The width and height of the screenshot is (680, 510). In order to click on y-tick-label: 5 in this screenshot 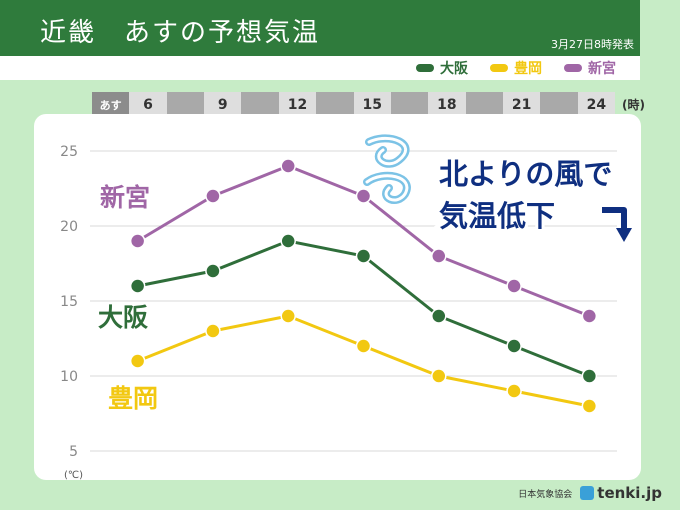, I will do `click(73, 452)`.